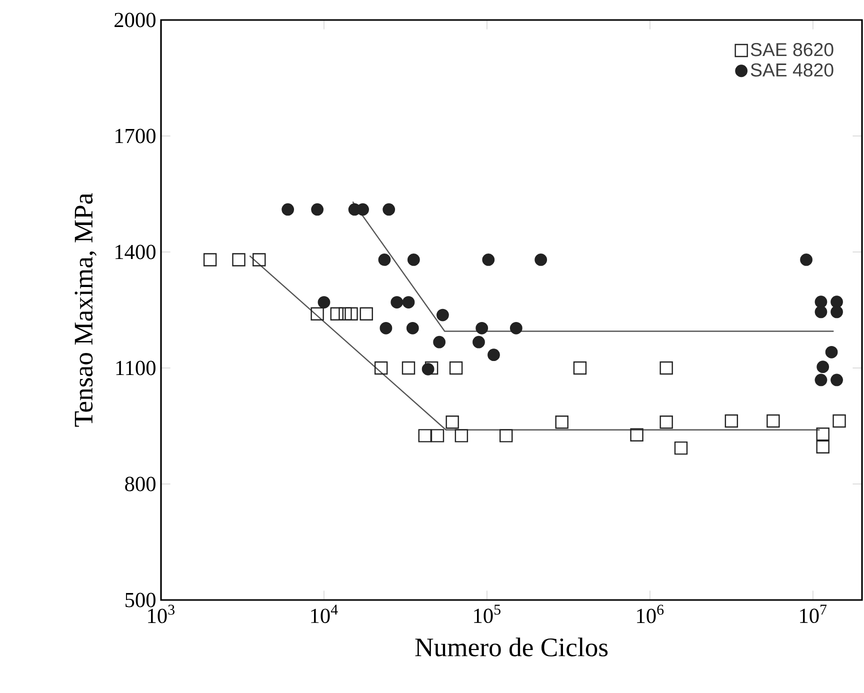 The width and height of the screenshot is (864, 693). I want to click on y-tick-label: 1100, so click(136, 368).